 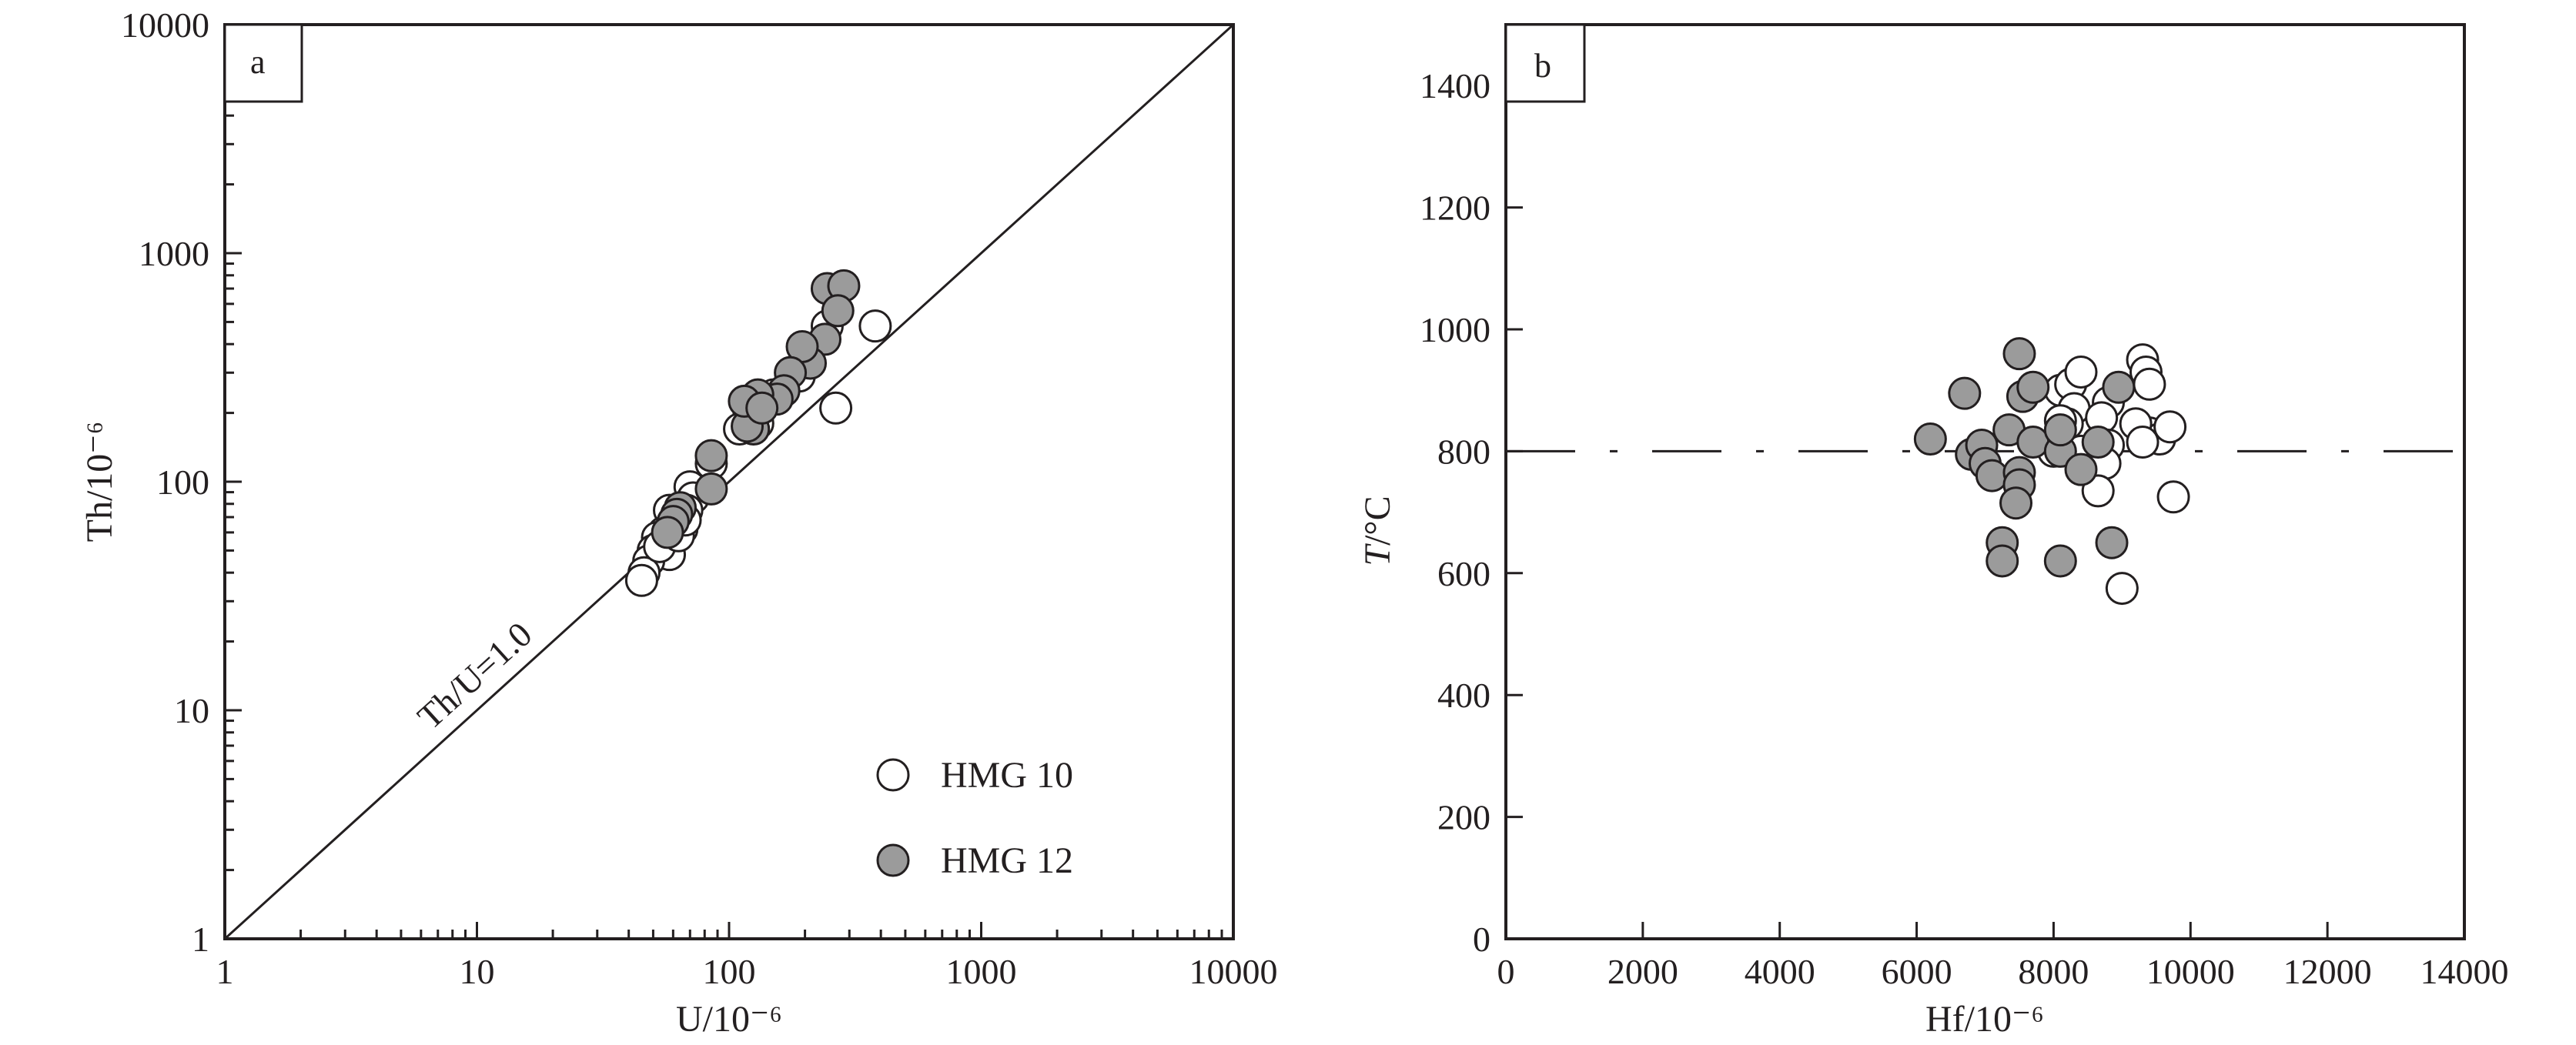 I want to click on panel-a-letter-box, so click(x=263, y=63).